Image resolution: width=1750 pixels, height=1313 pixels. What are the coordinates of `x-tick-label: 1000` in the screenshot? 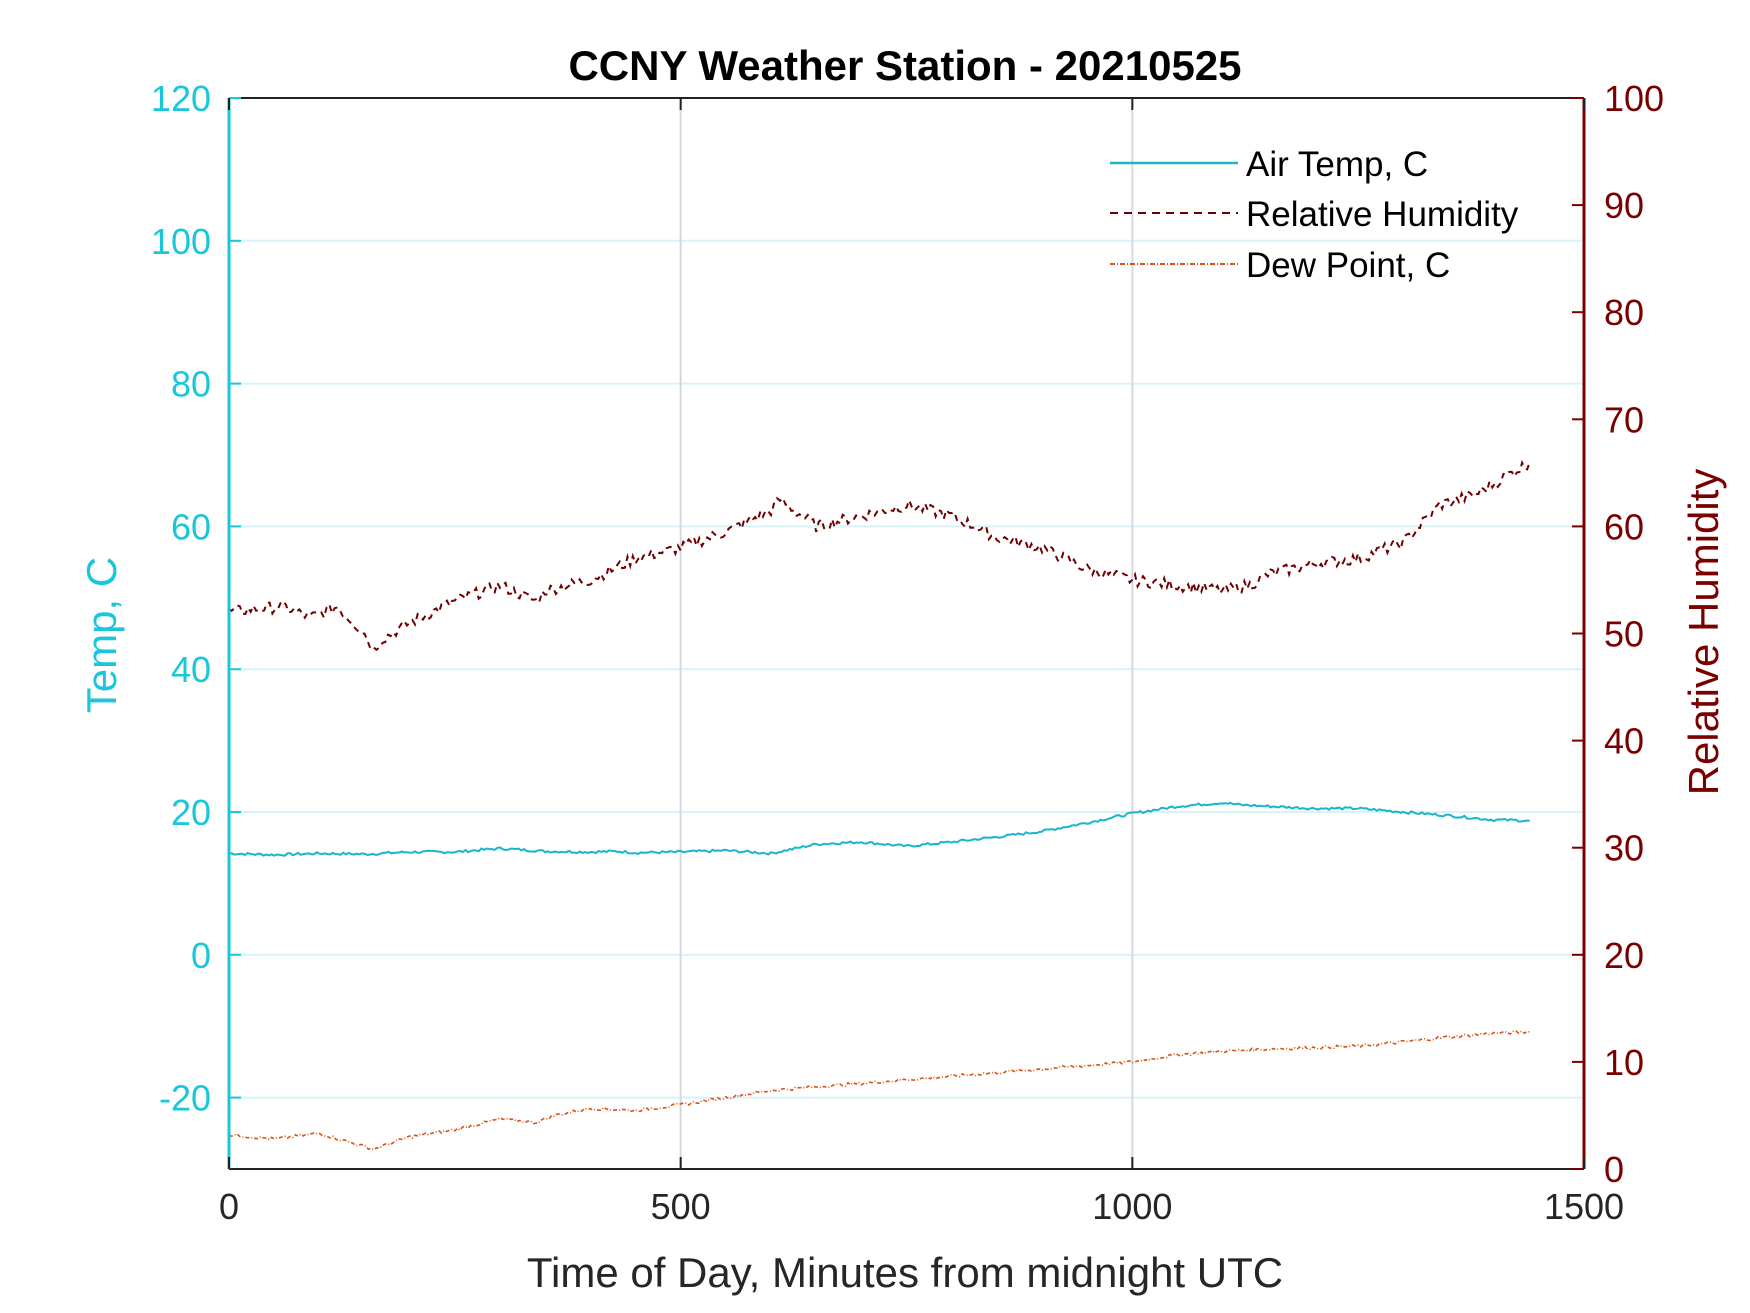 It's located at (1132, 1206).